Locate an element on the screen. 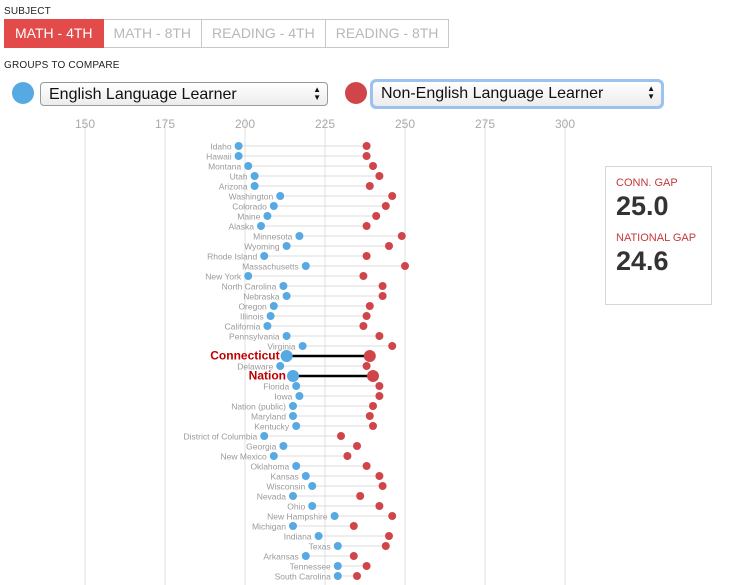  row-label: Kansas is located at coordinates (284, 477).